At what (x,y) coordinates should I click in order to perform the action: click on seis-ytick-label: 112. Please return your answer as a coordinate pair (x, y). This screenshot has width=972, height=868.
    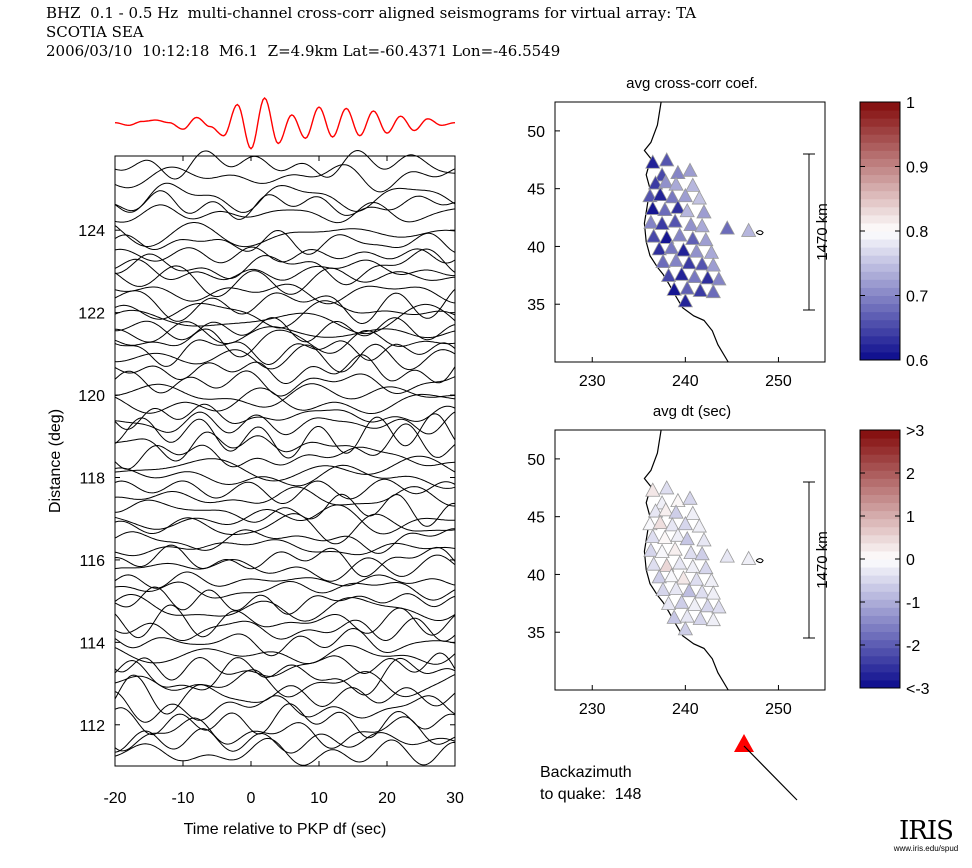
    Looking at the image, I should click on (92, 726).